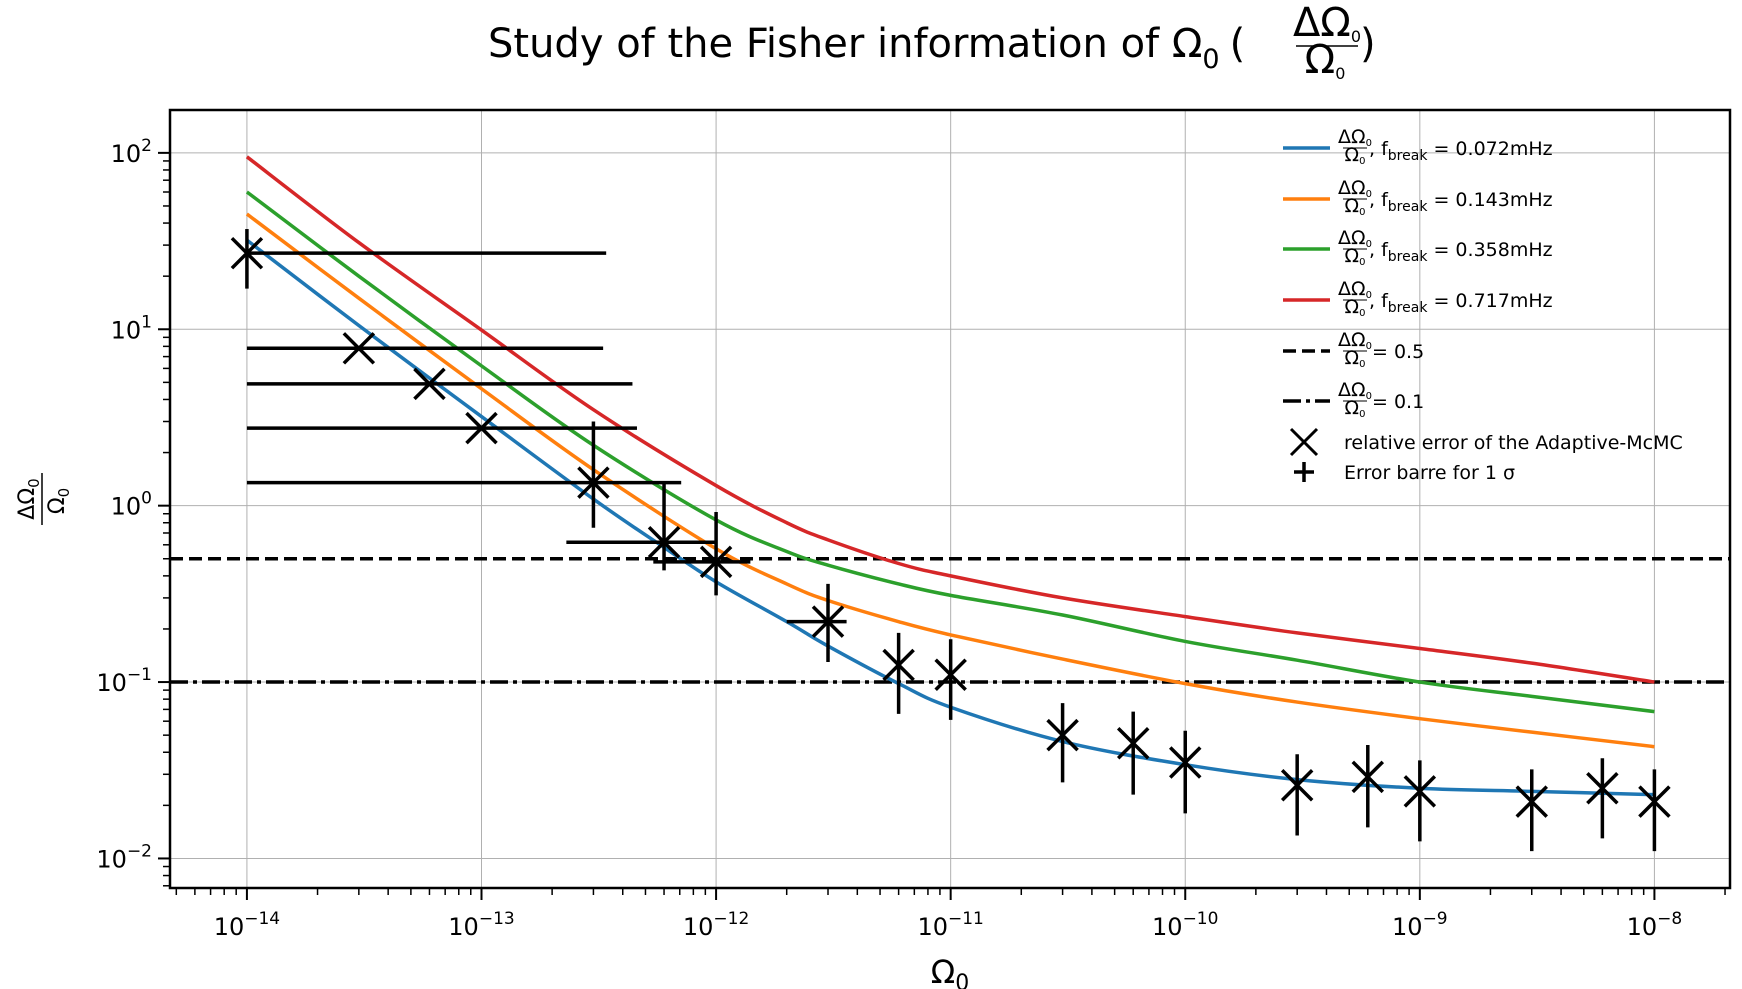 The height and width of the screenshot is (989, 1742). What do you see at coordinates (131, 505) in the screenshot?
I see `y-tick-label-2: 10⁰` at bounding box center [131, 505].